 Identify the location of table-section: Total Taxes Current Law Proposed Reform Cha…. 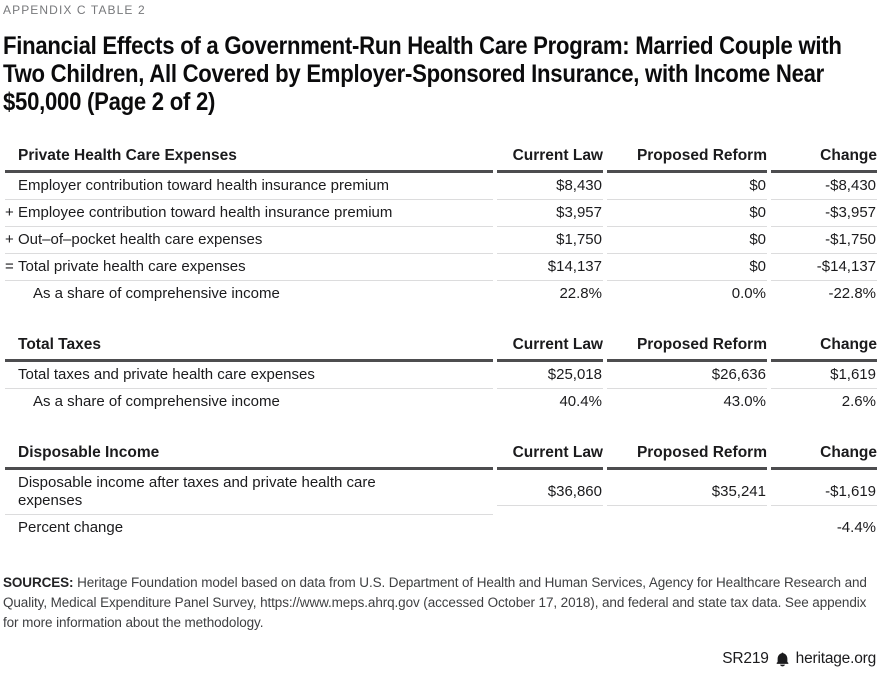
(441, 374).